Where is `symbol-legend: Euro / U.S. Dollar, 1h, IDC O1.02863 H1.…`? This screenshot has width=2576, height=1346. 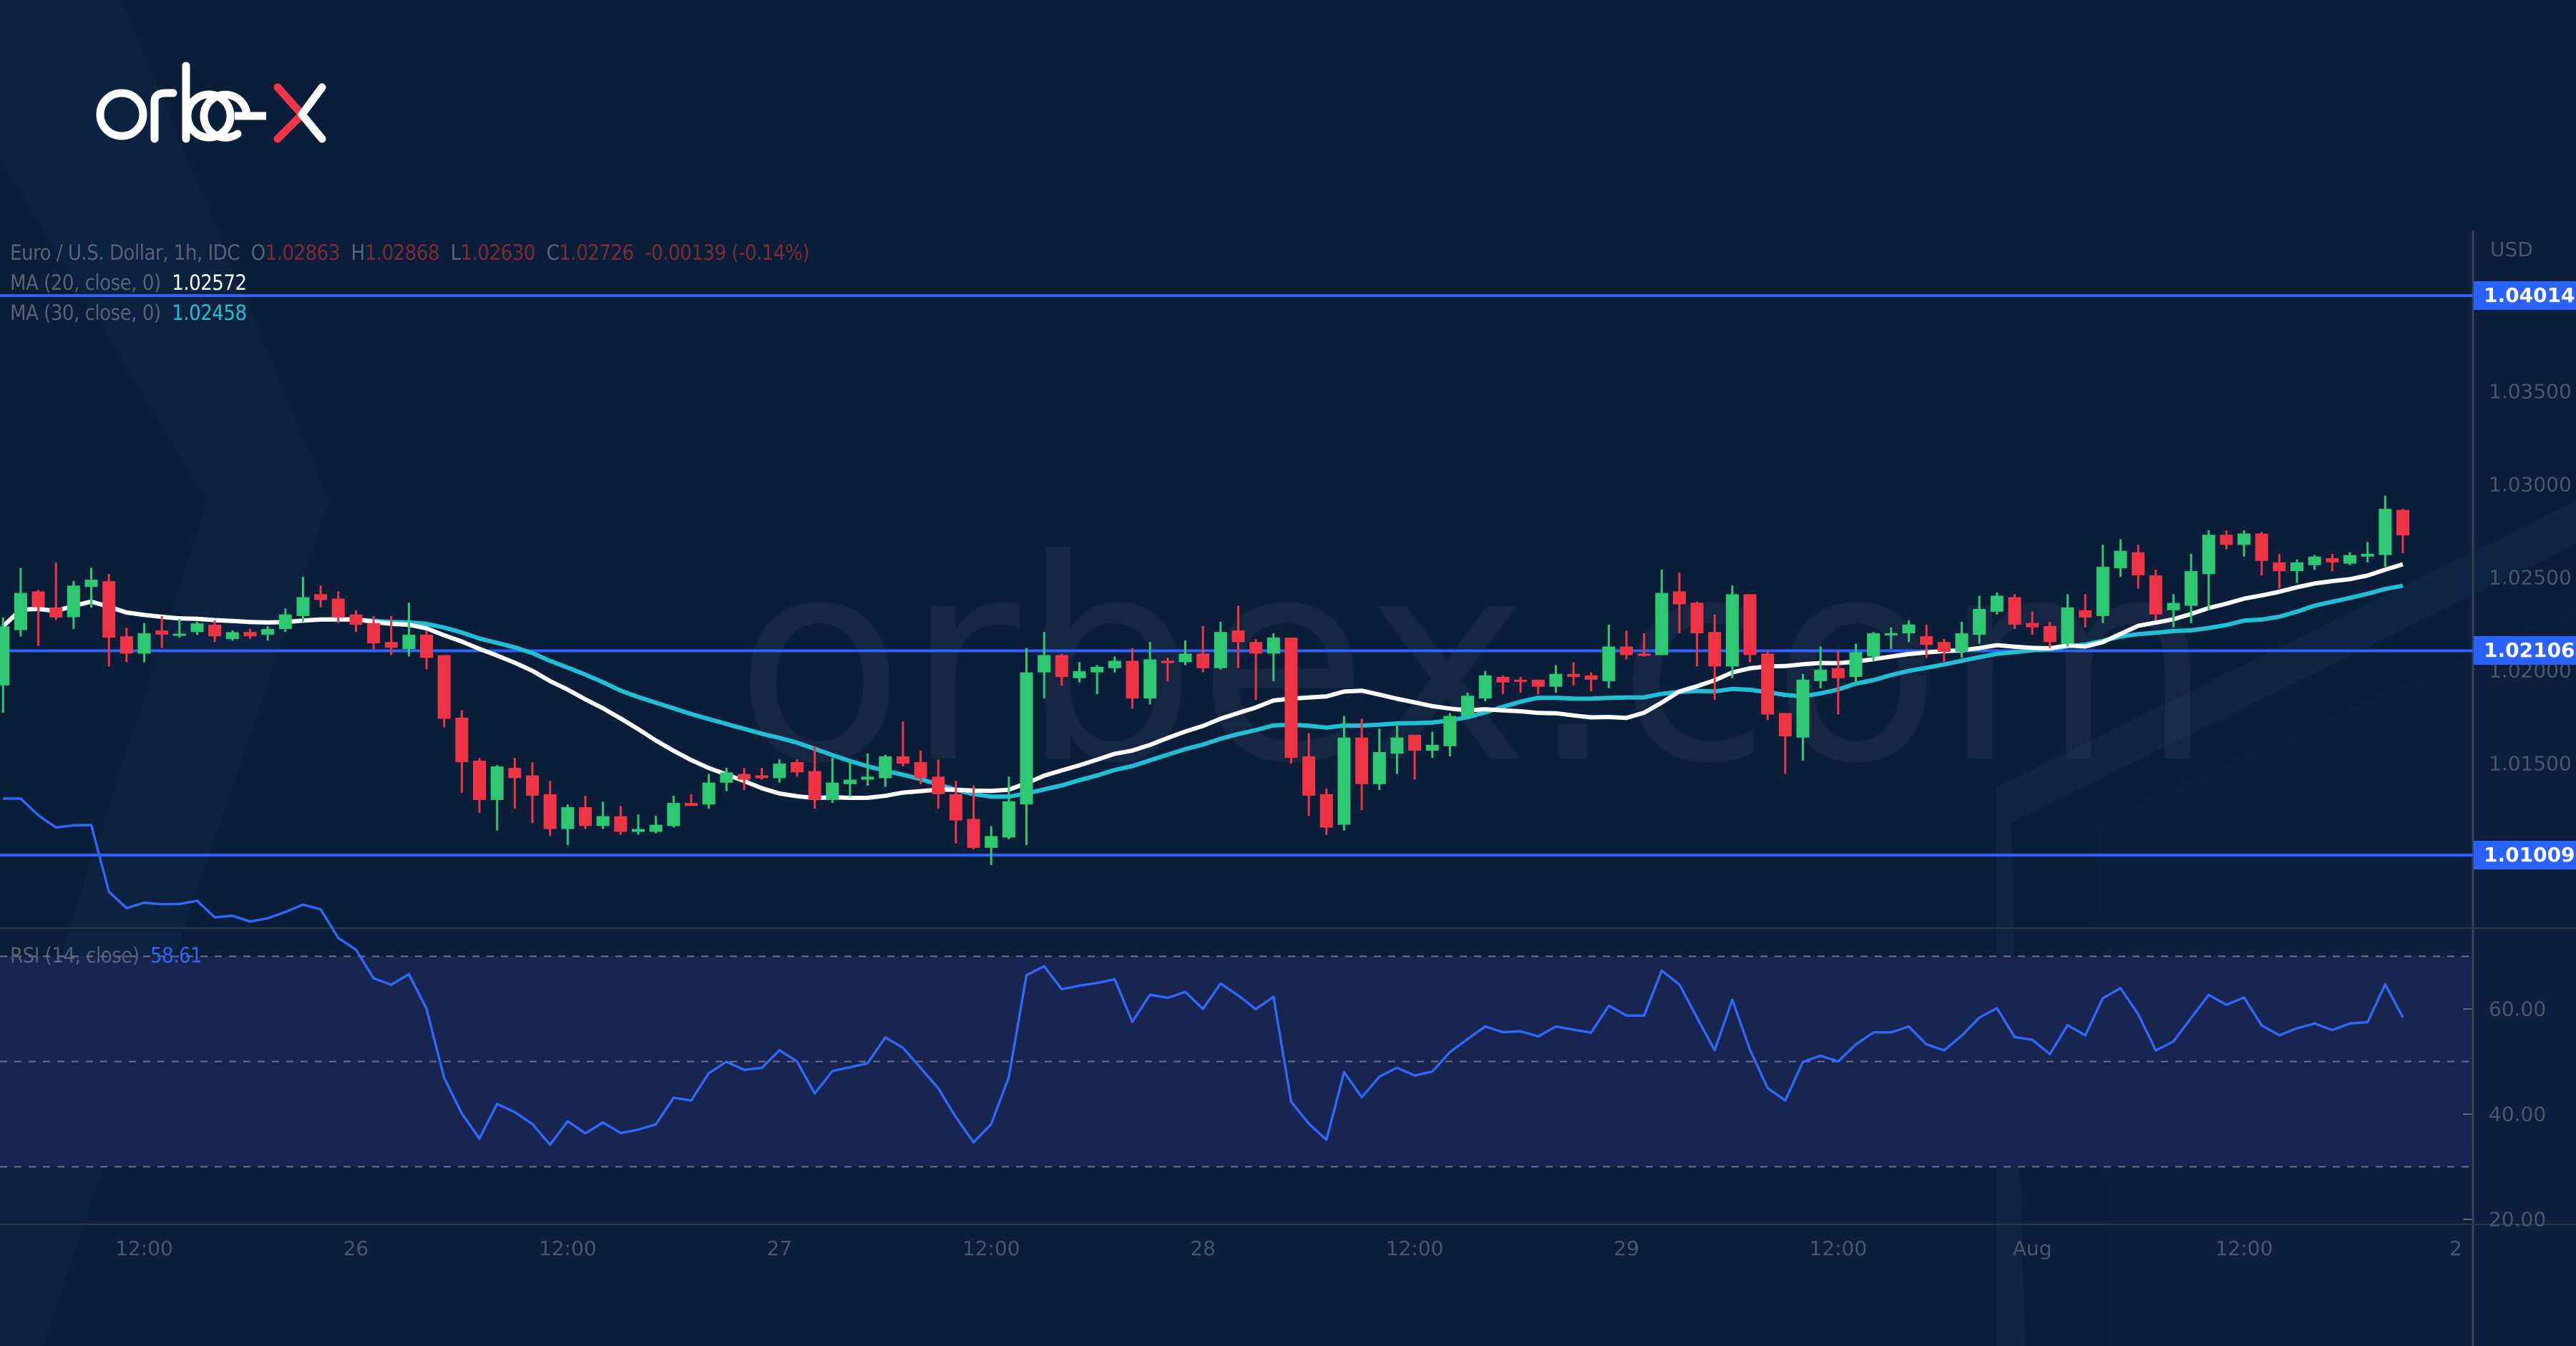
symbol-legend: Euro / U.S. Dollar, 1h, IDC O1.02863 H1.… is located at coordinates (409, 252).